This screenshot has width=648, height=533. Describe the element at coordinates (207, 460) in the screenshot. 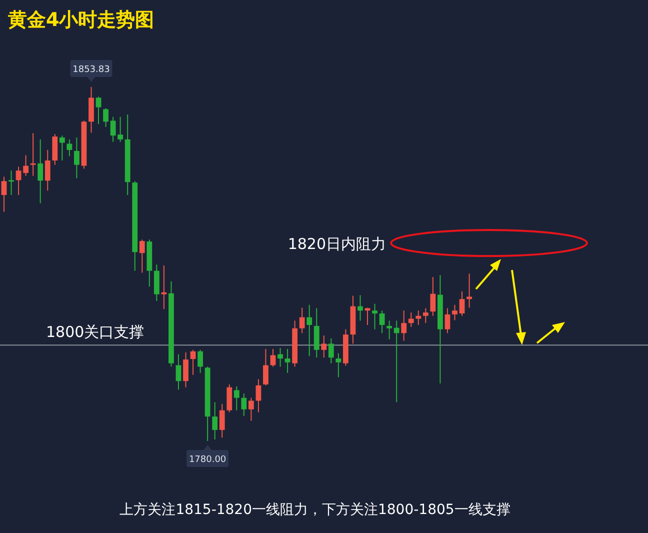

I see `annotation: 1780.00` at that location.